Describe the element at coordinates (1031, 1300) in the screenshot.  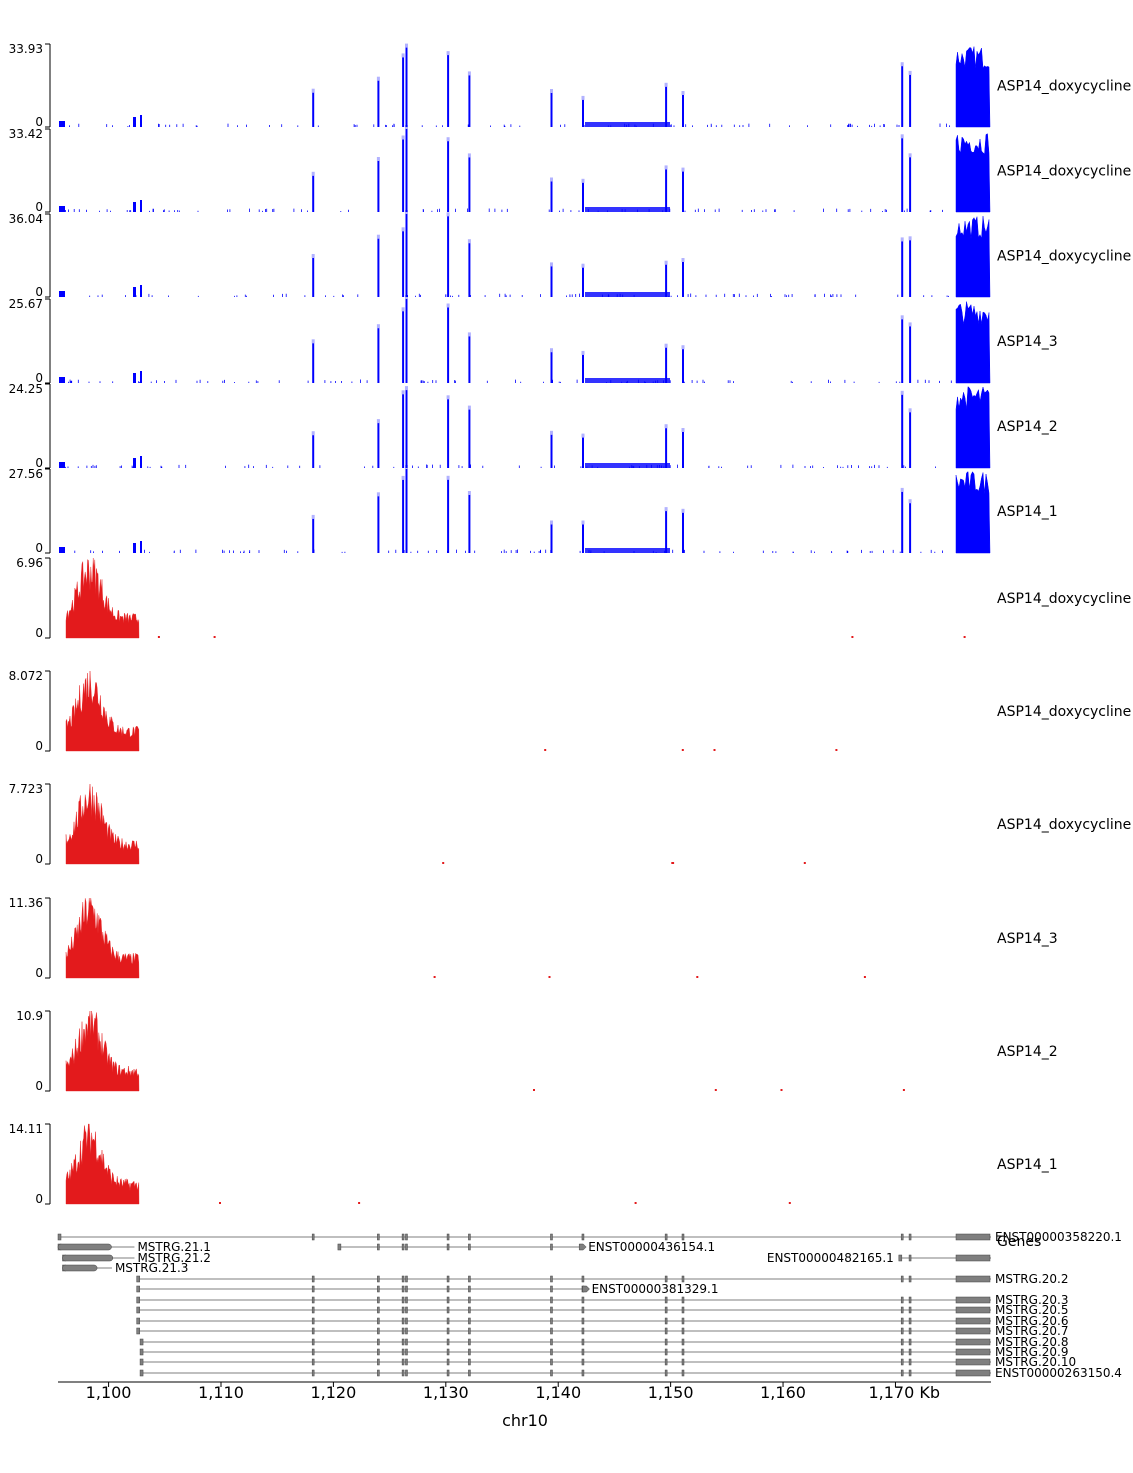
I see `transcript-name: MSTRG.20.3` at that location.